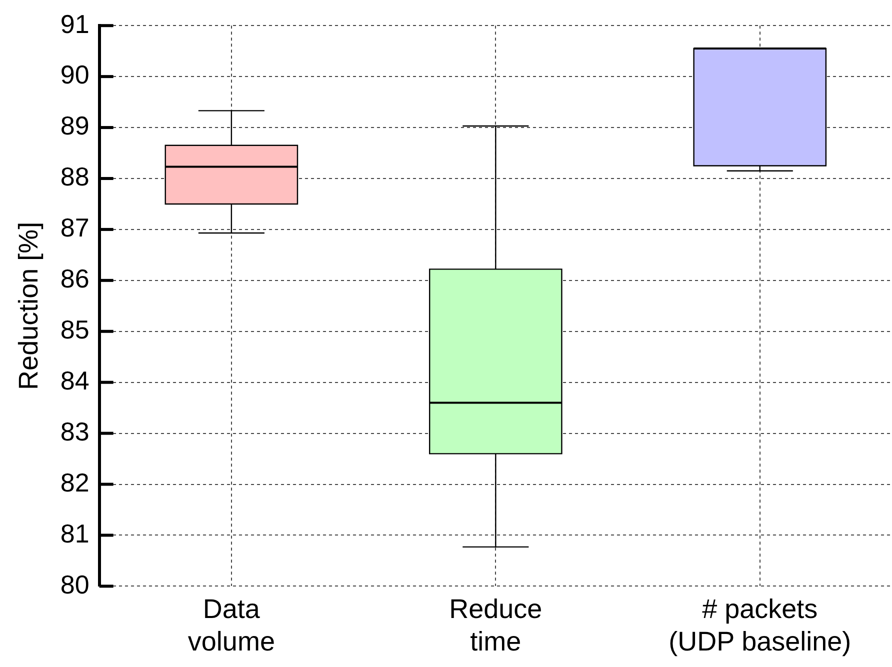 The height and width of the screenshot is (667, 892). Describe the element at coordinates (75, 533) in the screenshot. I see `y-tick-label: 81` at that location.